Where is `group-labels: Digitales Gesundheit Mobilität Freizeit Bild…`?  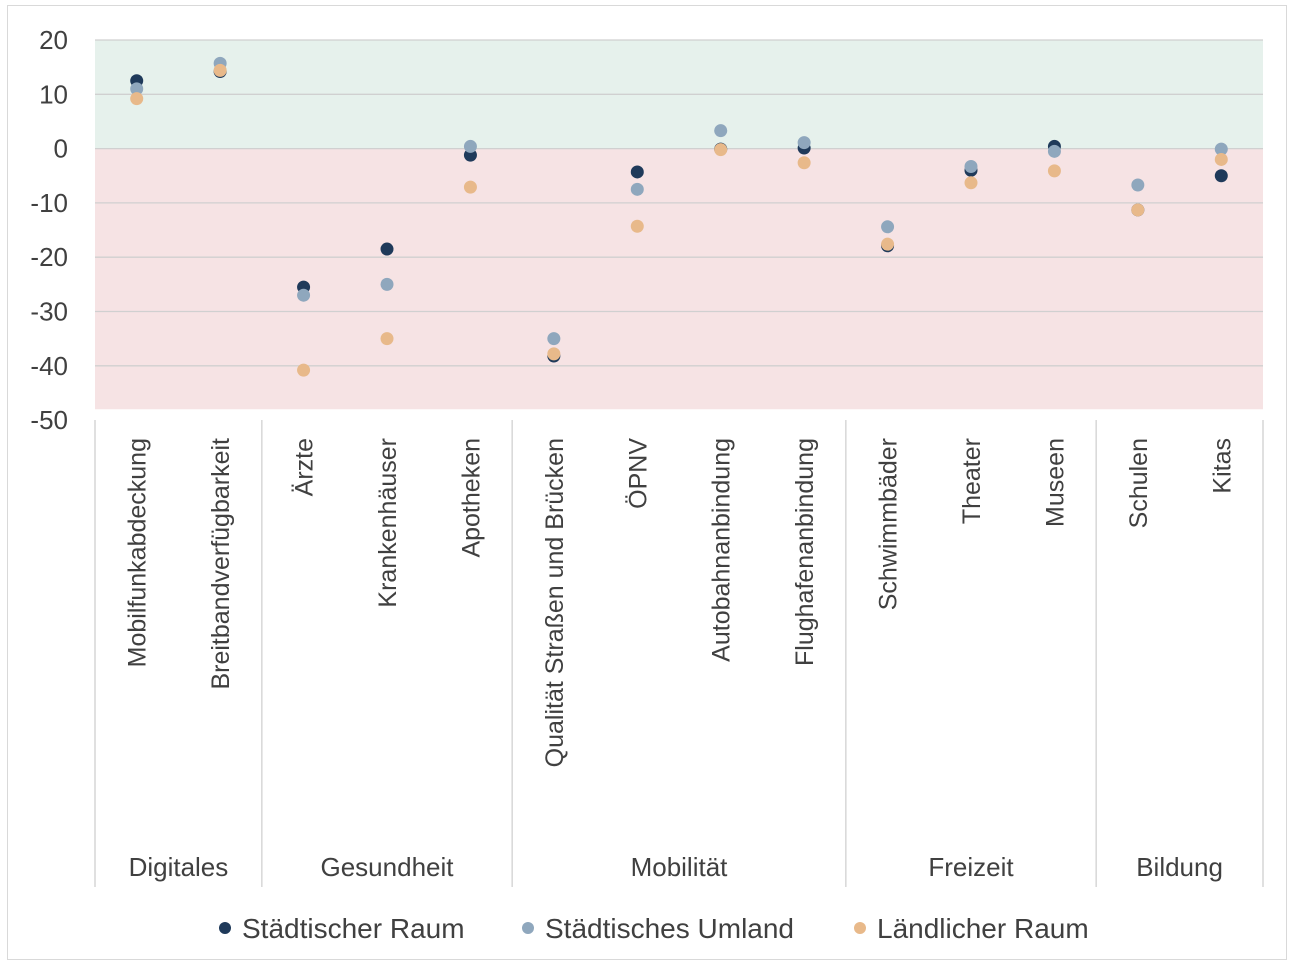 group-labels: Digitales Gesundheit Mobilität Freizeit Bild… is located at coordinates (676, 867).